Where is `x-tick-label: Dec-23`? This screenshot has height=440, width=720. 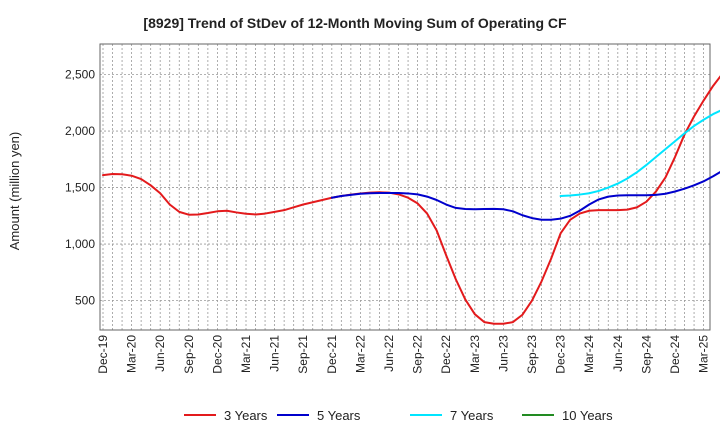 x-tick-label: Dec-23 is located at coordinates (561, 354).